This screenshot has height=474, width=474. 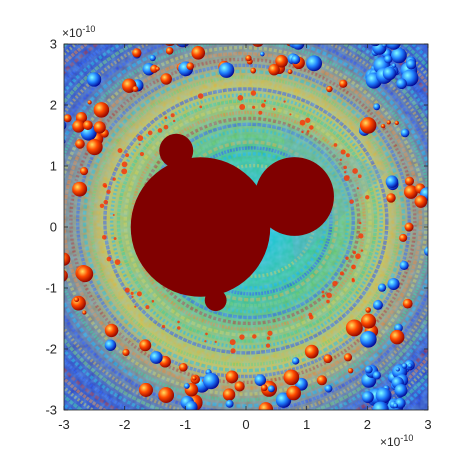 What do you see at coordinates (53, 166) in the screenshot?
I see `y-tick-label: 1` at bounding box center [53, 166].